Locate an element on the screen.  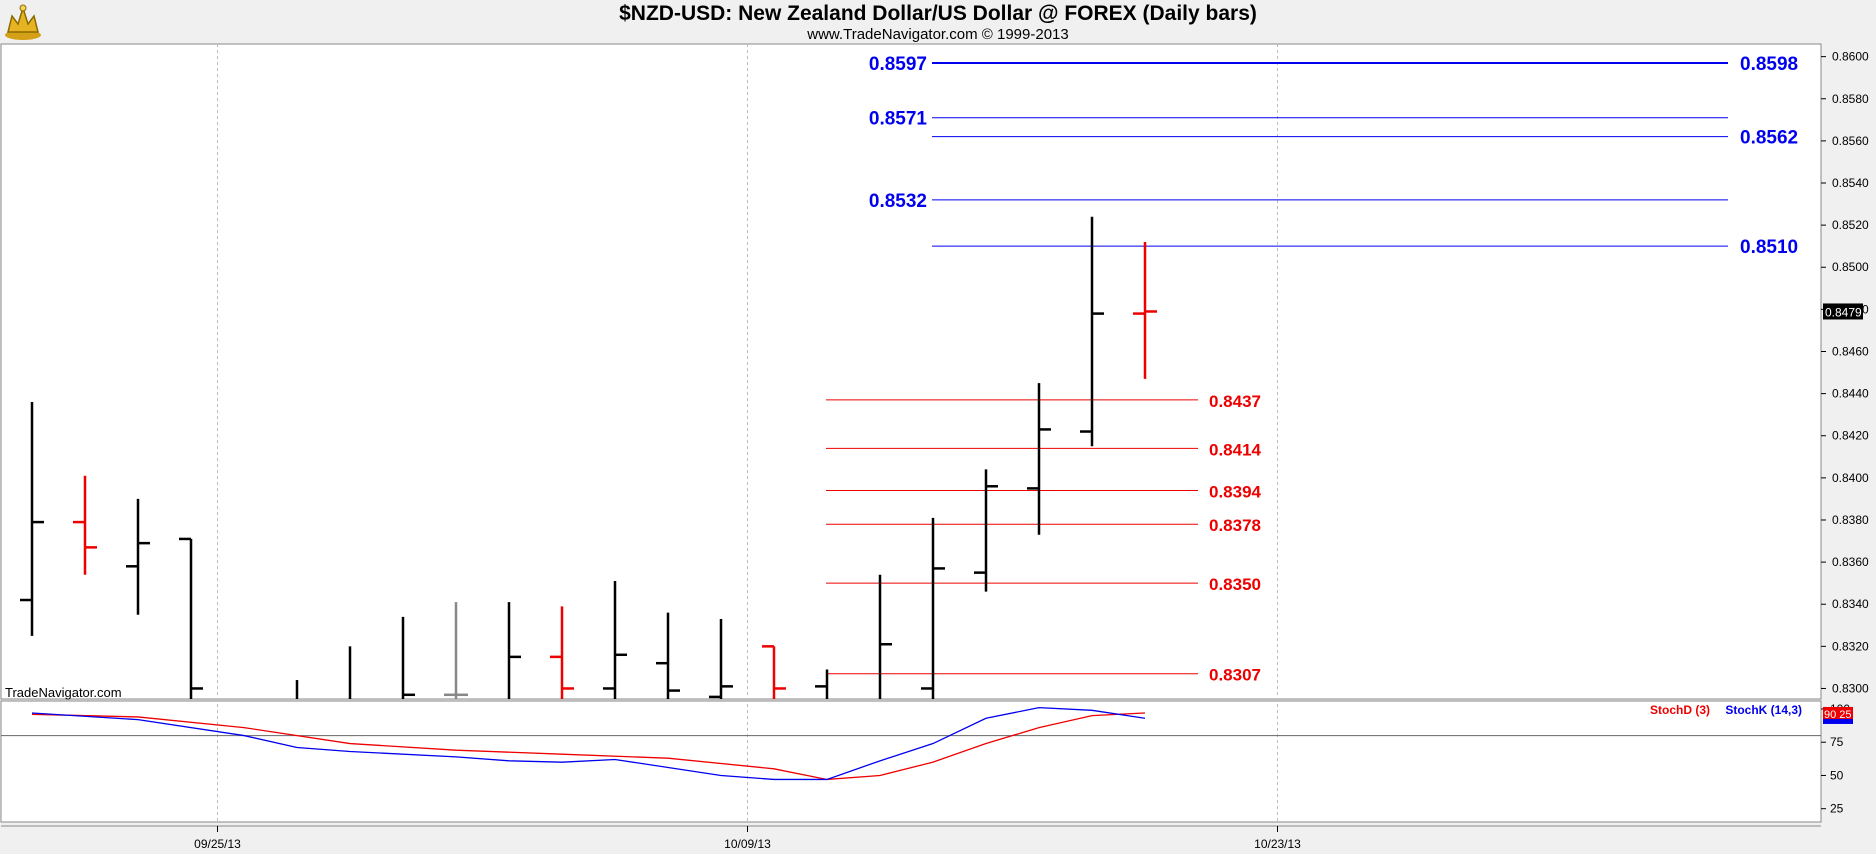
resistance-label-right: 0.8510 is located at coordinates (1769, 247).